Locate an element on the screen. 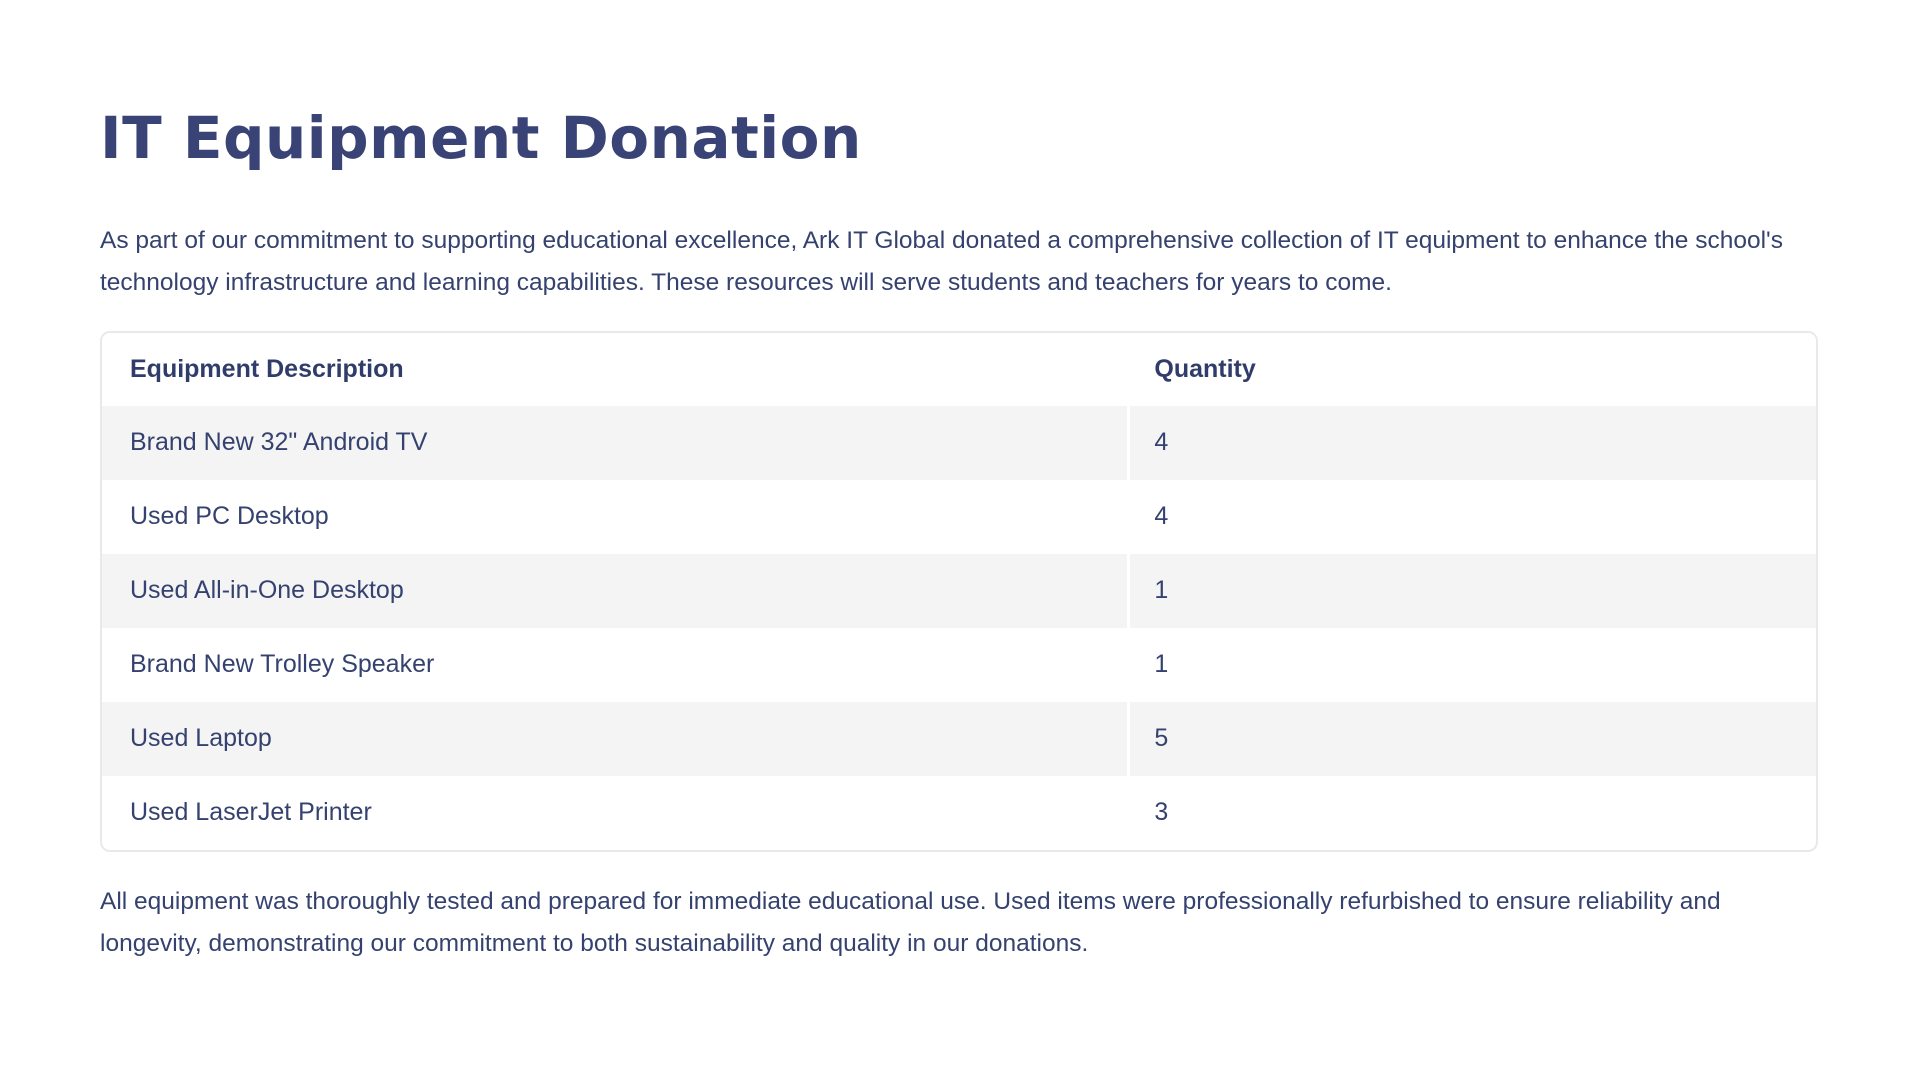 This screenshot has height=1080, width=1920. table-row: Used Laptop 5 is located at coordinates (959, 738).